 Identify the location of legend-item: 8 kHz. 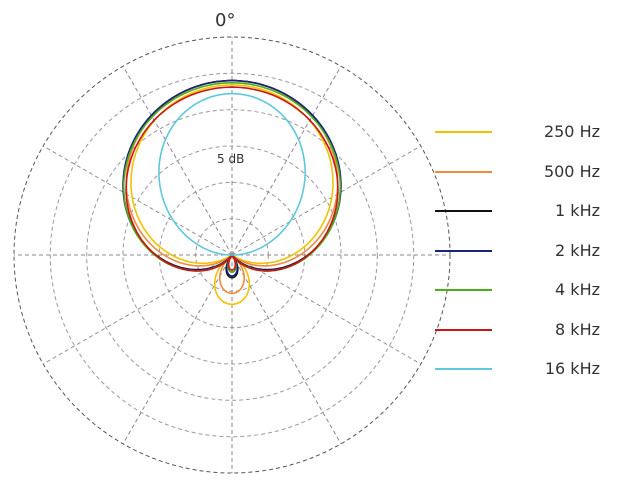
(530, 330).